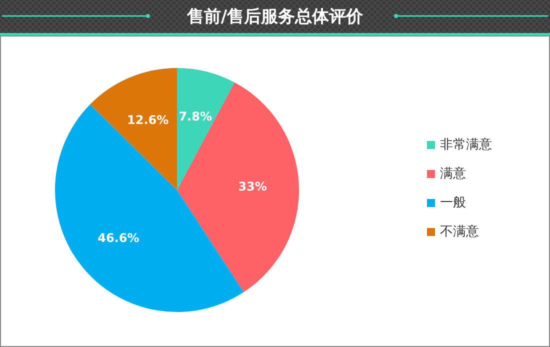 The width and height of the screenshot is (550, 347). Describe the element at coordinates (119, 237) in the screenshot. I see `data-label: 46.6%` at that location.